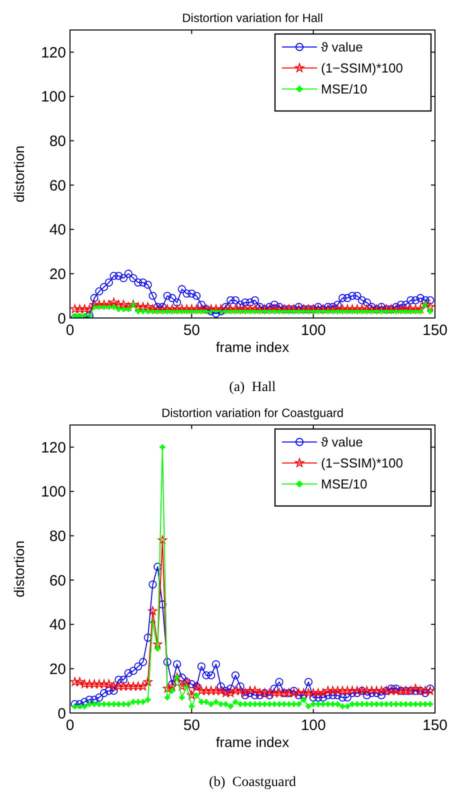  I want to click on chart-title: Distortion variation for Coastguard, so click(252, 413).